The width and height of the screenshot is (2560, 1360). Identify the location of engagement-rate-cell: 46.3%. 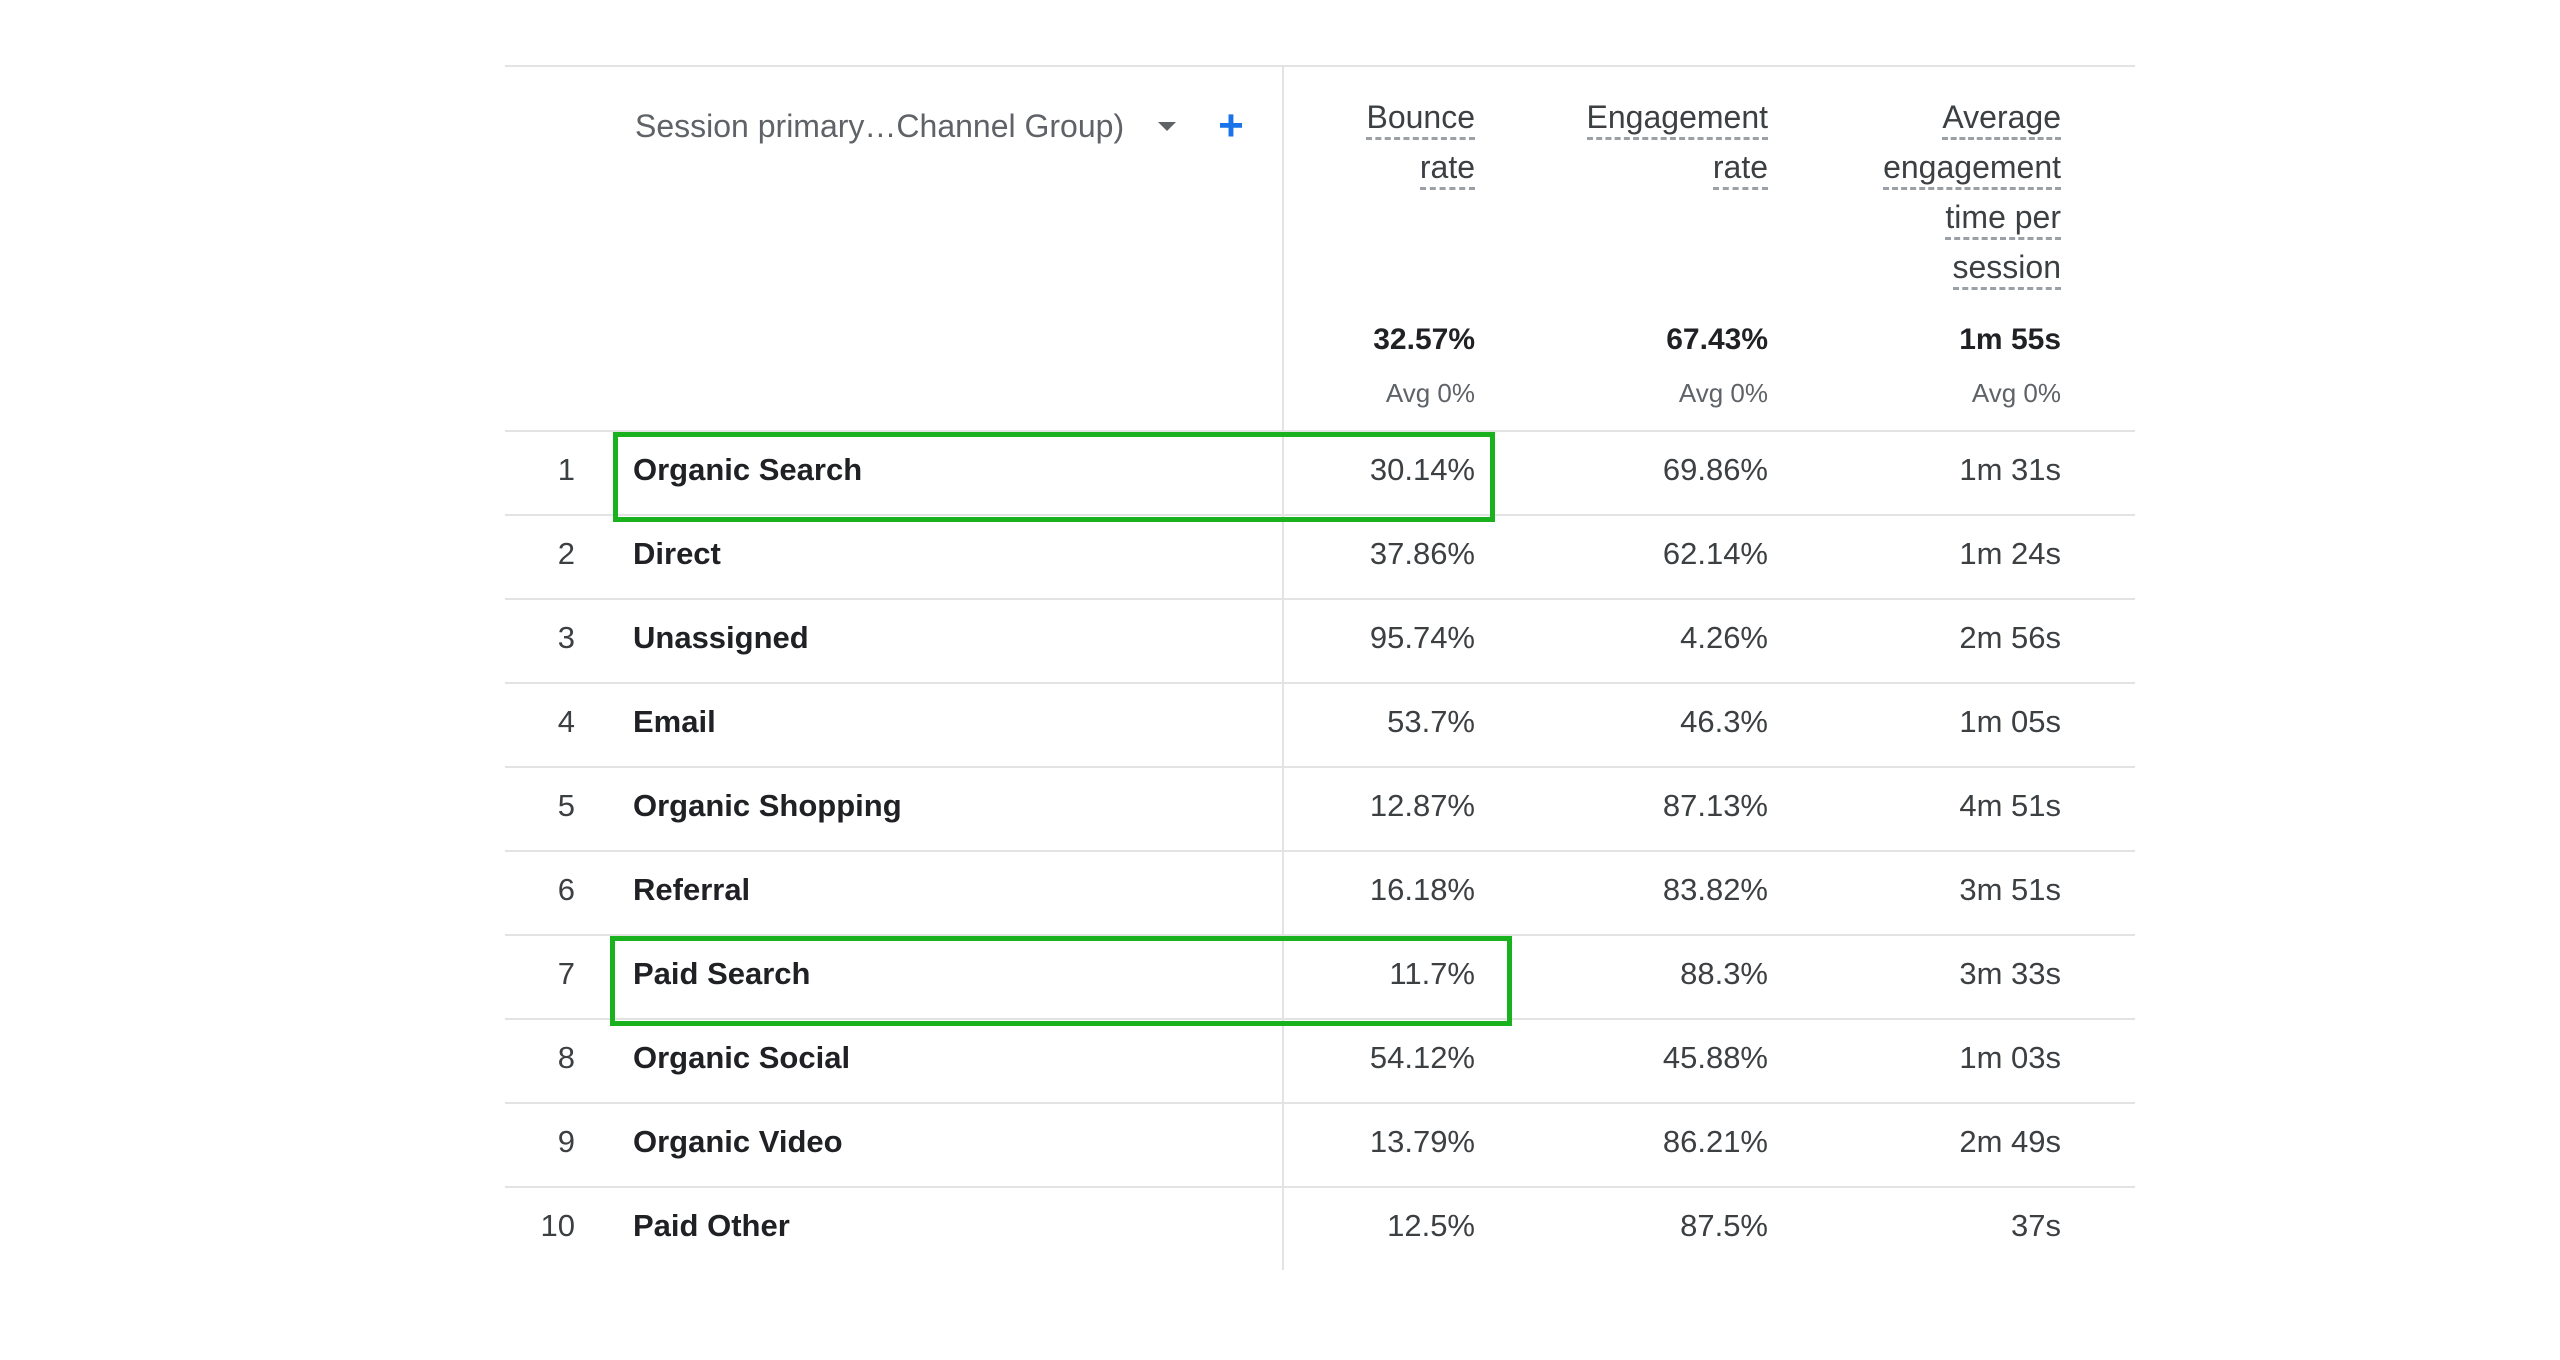
(1724, 721).